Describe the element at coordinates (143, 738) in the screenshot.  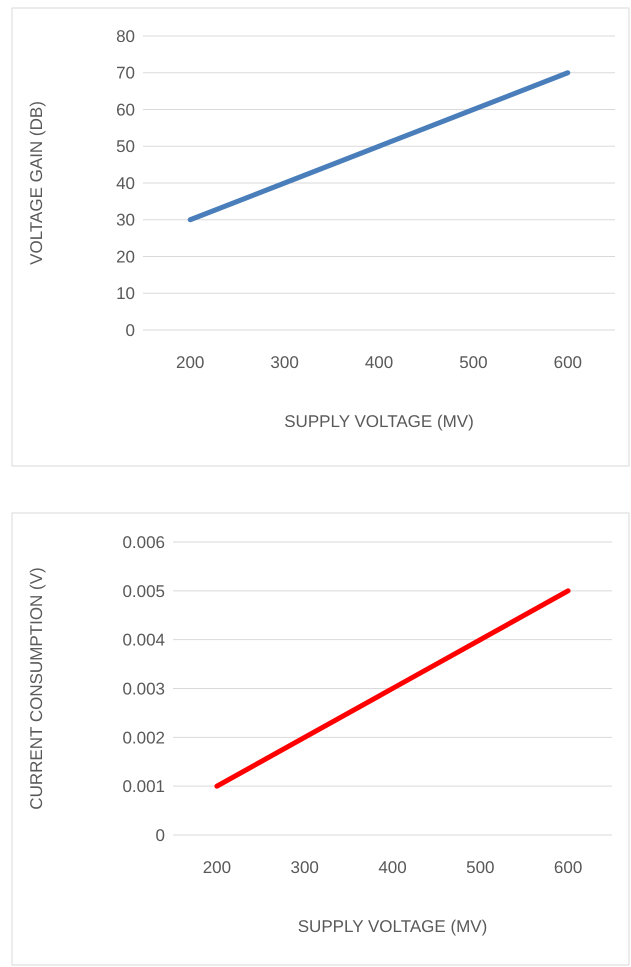
I see `y-tick-label: 0.002` at that location.